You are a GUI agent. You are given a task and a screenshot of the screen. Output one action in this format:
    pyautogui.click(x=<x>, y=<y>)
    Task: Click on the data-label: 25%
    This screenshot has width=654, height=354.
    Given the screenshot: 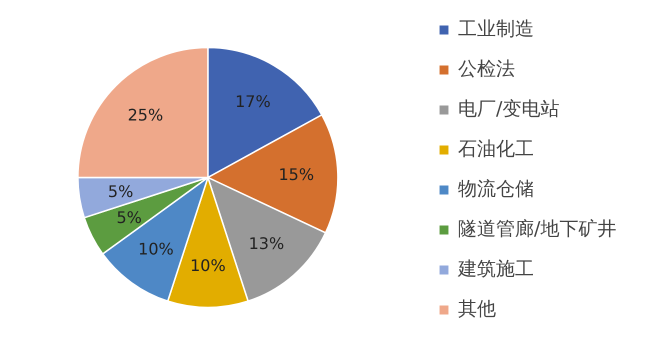 What is the action you would take?
    pyautogui.click(x=146, y=115)
    